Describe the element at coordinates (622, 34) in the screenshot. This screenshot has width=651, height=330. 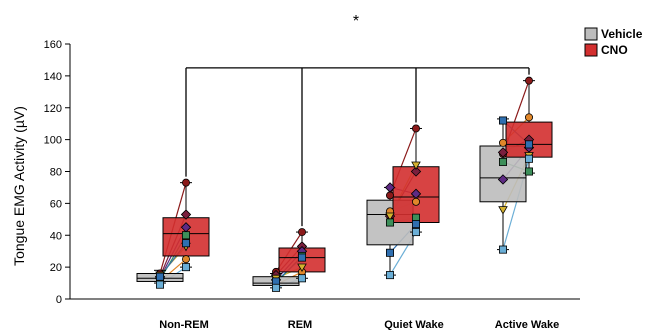
I see `legend-label: Vehicle` at that location.